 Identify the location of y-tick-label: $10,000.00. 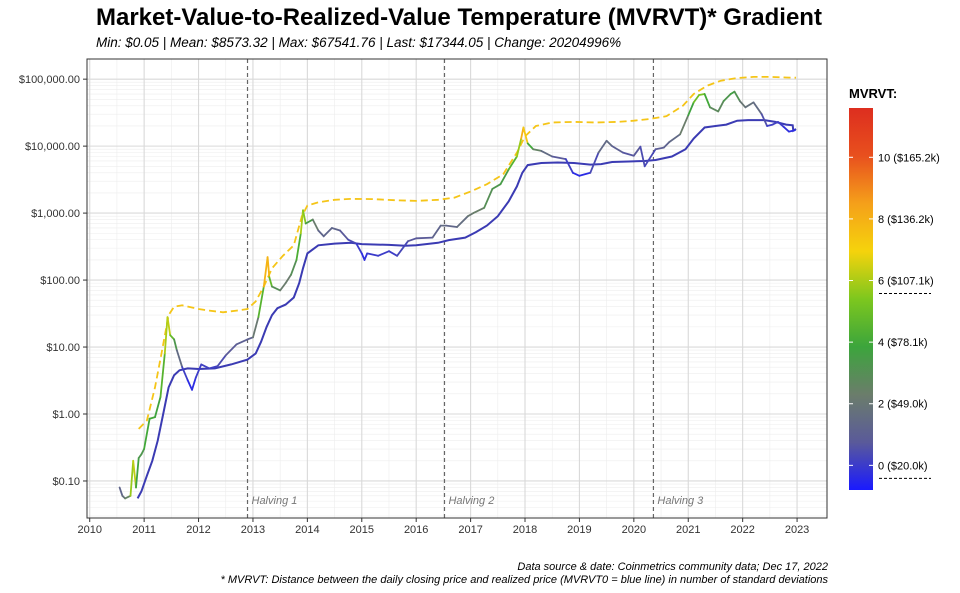
(52, 147).